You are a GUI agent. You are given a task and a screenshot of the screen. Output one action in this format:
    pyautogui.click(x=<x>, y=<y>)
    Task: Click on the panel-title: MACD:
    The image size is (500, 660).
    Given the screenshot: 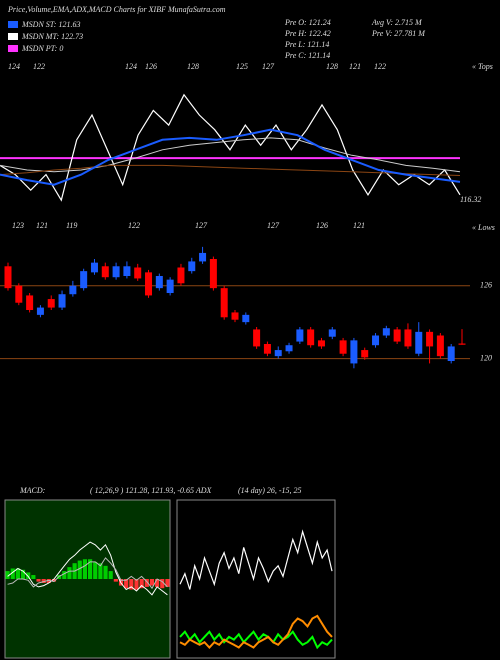 What is the action you would take?
    pyautogui.click(x=32, y=490)
    